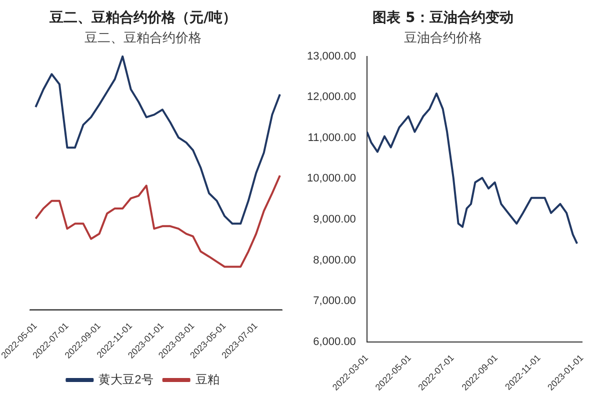 The height and width of the screenshot is (400, 600). I want to click on chart-title: 豆二、豆粕合约价格（元/吨）, so click(142, 18).